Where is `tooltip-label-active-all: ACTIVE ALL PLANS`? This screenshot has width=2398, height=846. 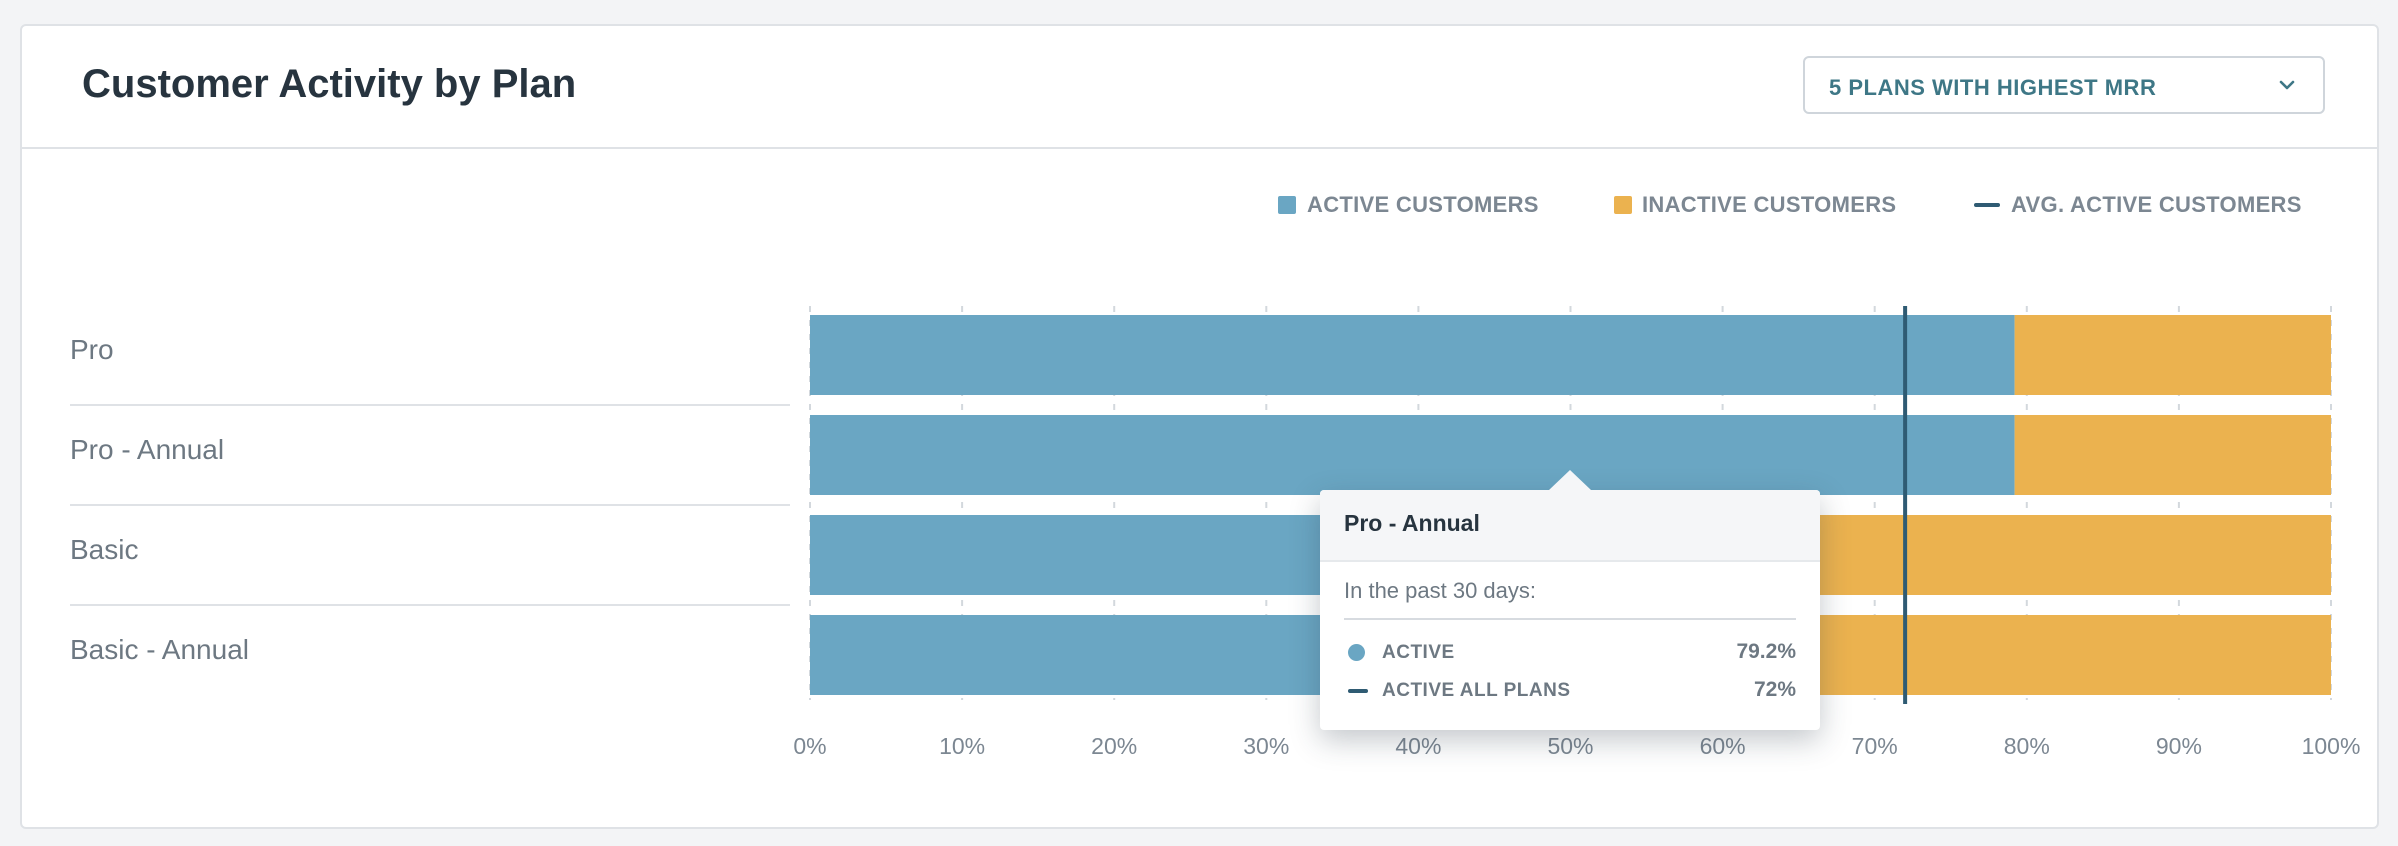
tooltip-label-active-all: ACTIVE ALL PLANS is located at coordinates (1476, 690).